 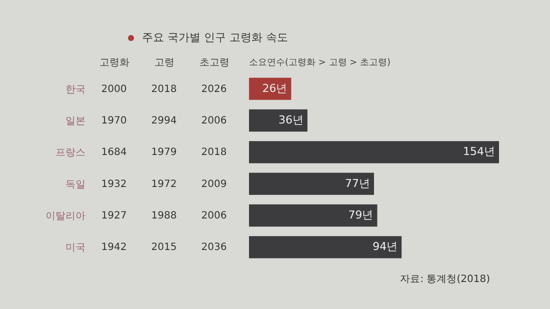 What do you see at coordinates (114, 248) in the screenshot?
I see `text: 1942` at bounding box center [114, 248].